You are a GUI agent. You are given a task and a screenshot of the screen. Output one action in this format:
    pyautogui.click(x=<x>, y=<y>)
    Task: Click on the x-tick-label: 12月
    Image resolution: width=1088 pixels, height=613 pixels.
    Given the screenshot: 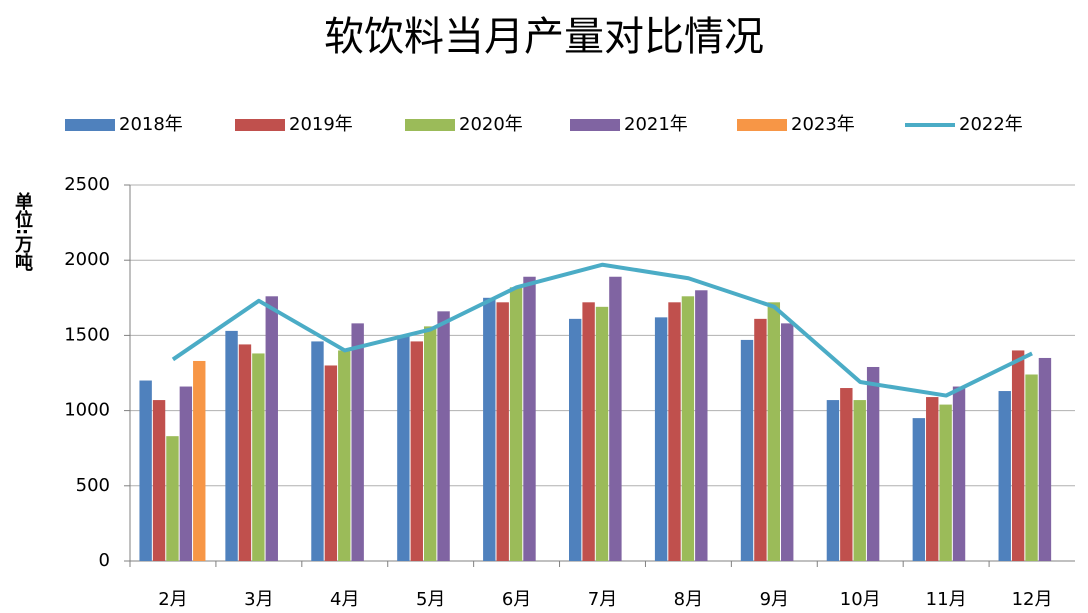 What is the action you would take?
    pyautogui.click(x=1032, y=599)
    